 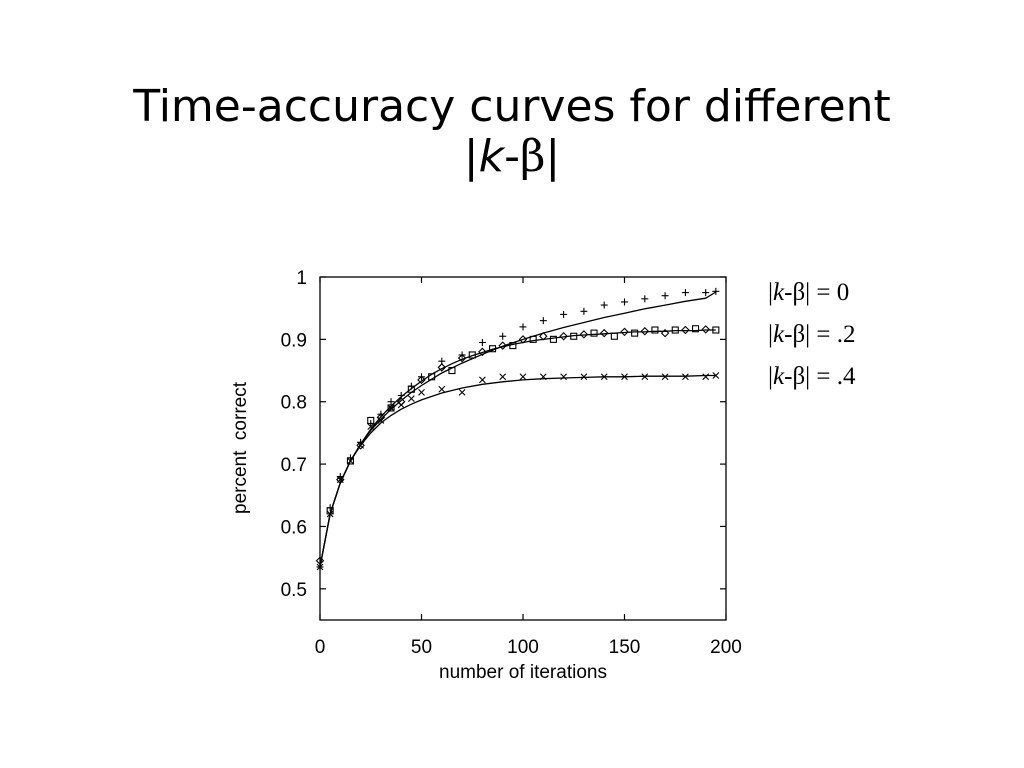 What do you see at coordinates (320, 647) in the screenshot?
I see `x-tick-label: 0` at bounding box center [320, 647].